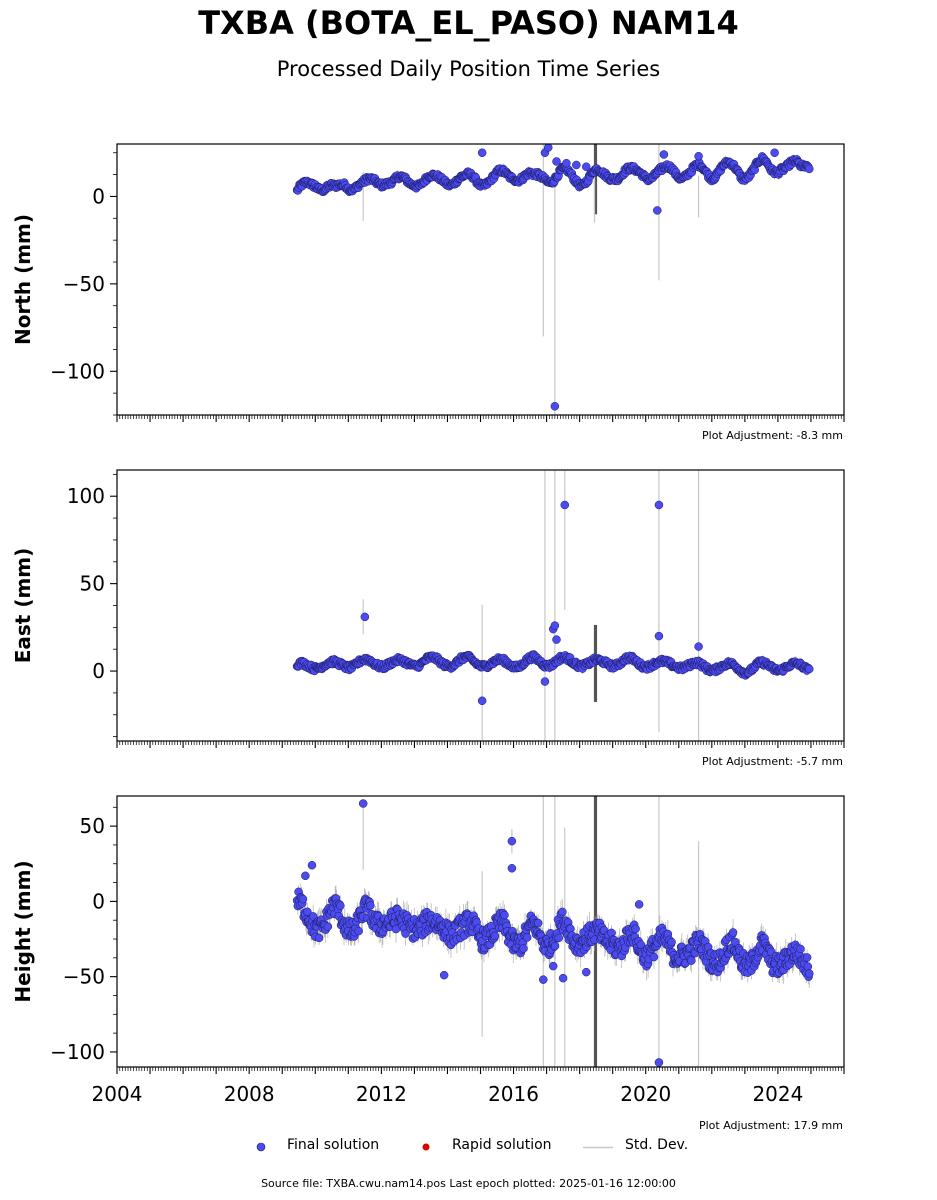  What do you see at coordinates (809, 169) in the screenshot?
I see `north-point` at bounding box center [809, 169].